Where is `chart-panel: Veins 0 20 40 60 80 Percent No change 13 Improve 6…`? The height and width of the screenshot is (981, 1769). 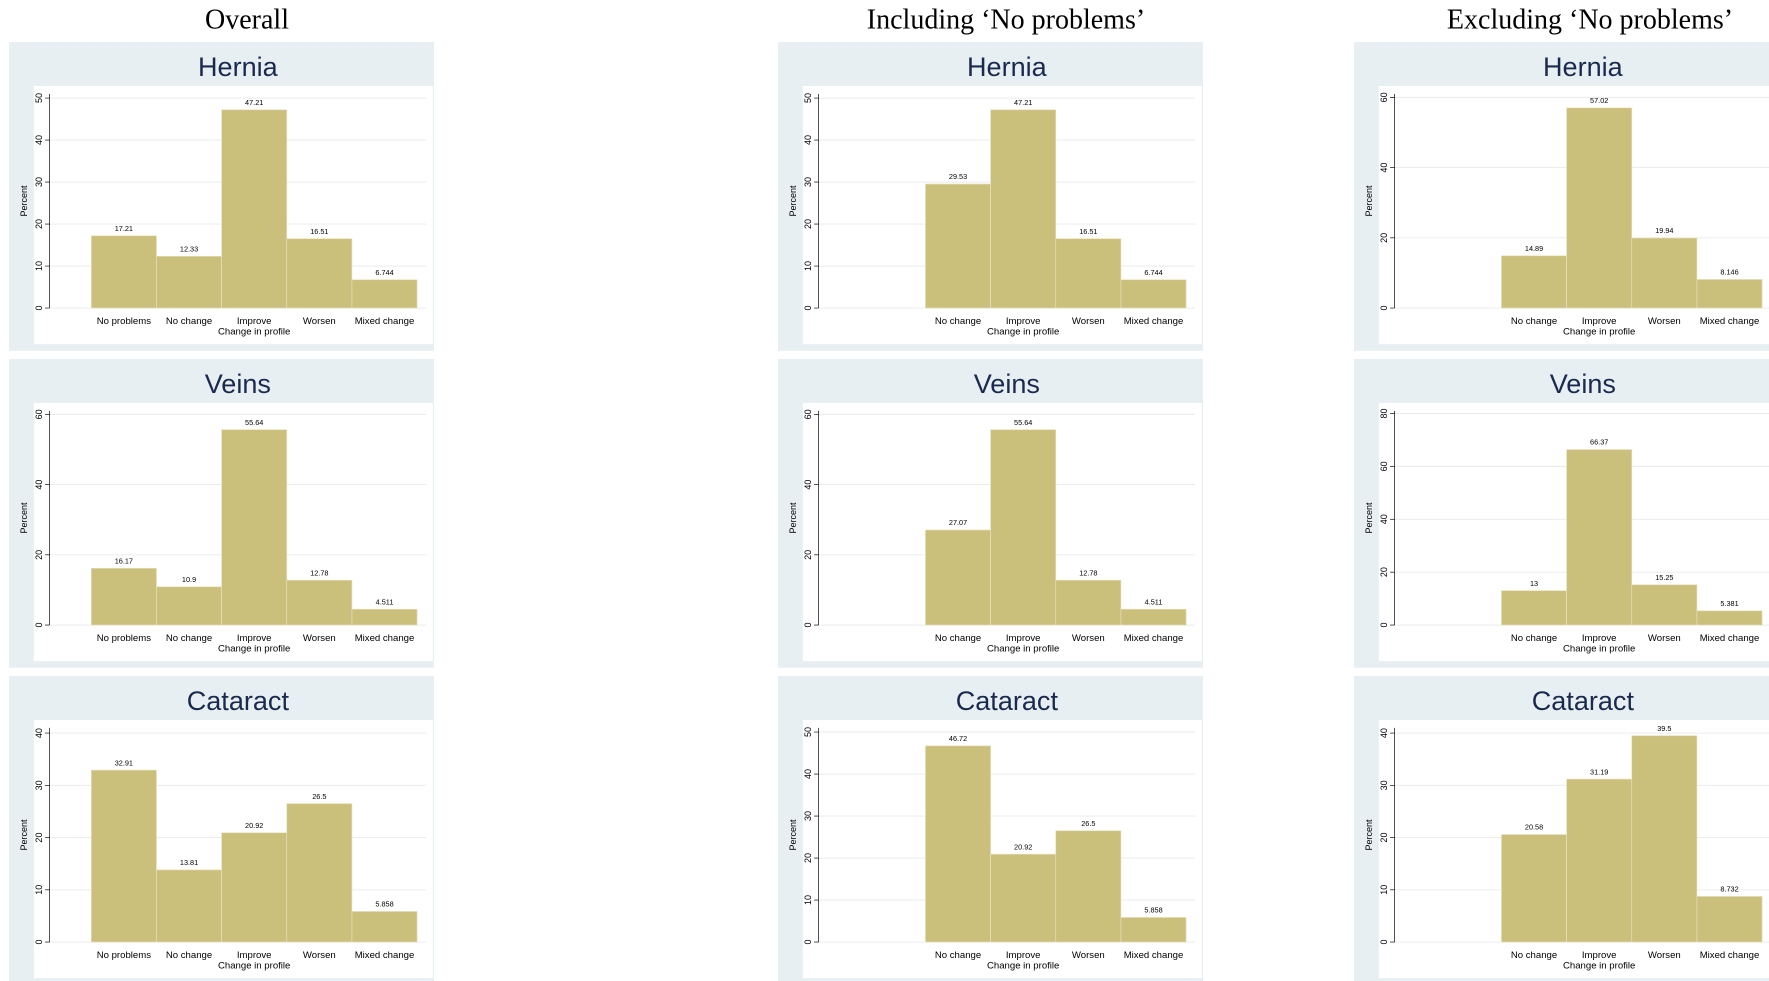
chart-panel: Veins 0 20 40 60 80 Percent No change 13 Improve 6… is located at coordinates (1561, 513).